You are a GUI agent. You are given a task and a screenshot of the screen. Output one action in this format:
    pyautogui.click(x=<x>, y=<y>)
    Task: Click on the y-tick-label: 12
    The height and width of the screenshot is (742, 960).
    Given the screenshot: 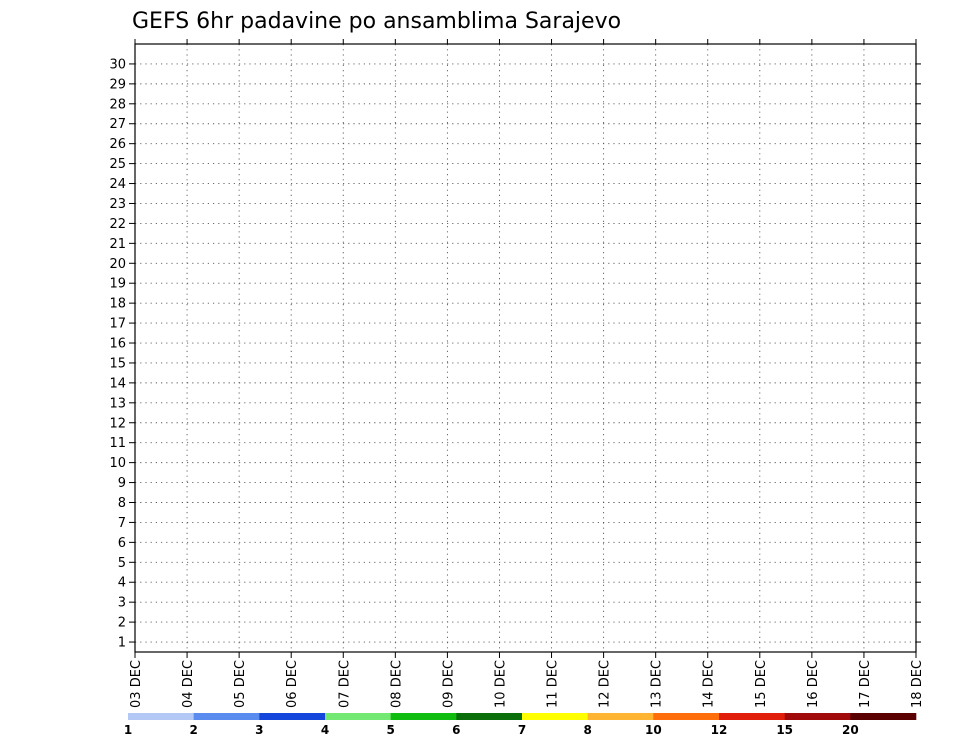 What is the action you would take?
    pyautogui.click(x=117, y=423)
    